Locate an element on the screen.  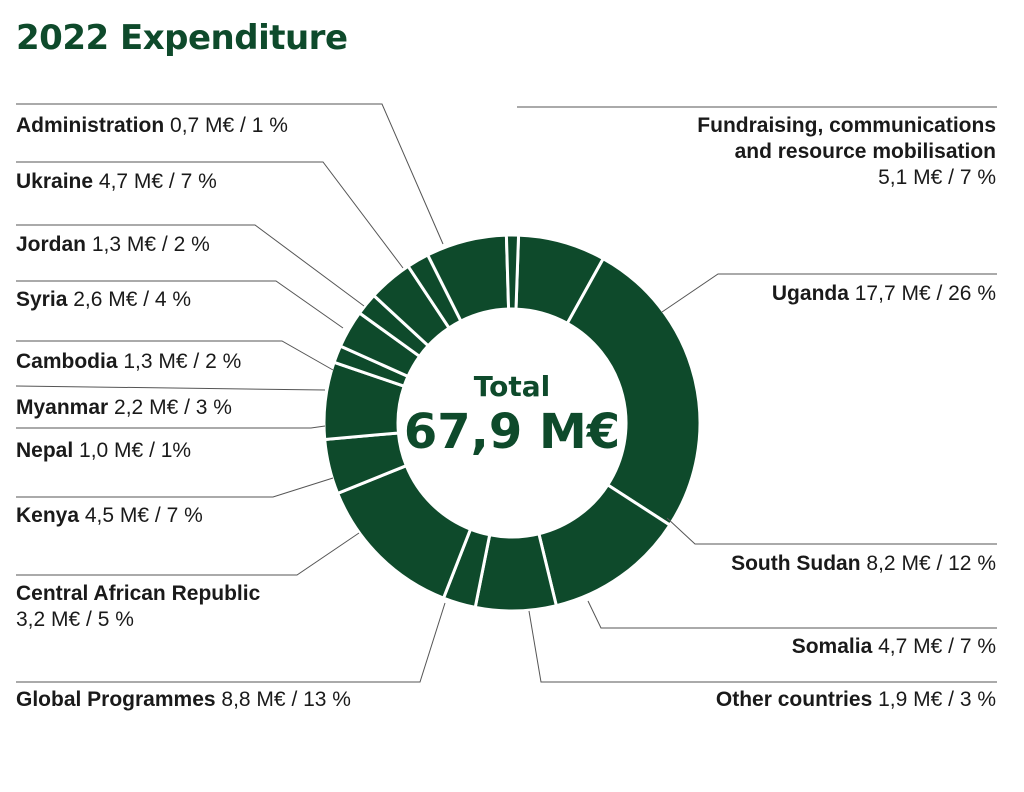
label-kenya: Kenya 4,5 M€ / 7 % is located at coordinates (109, 515).